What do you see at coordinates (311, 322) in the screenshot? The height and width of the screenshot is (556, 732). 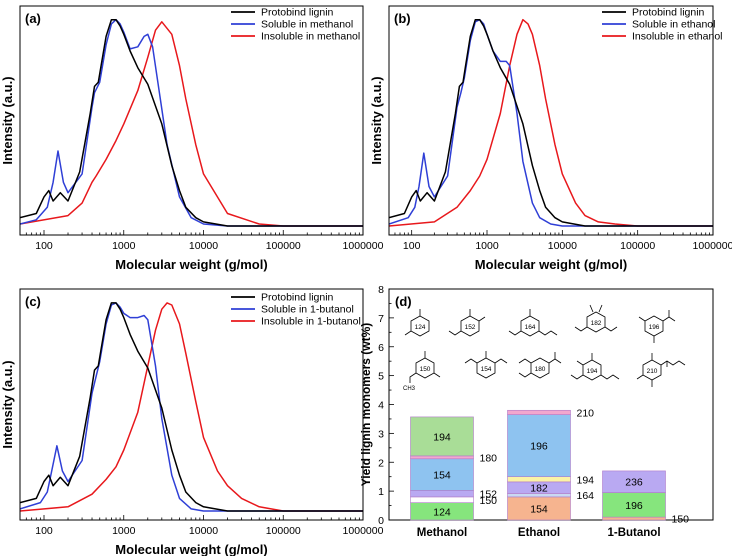 I see `legend-label: Insoluble in 1-butanol` at bounding box center [311, 322].